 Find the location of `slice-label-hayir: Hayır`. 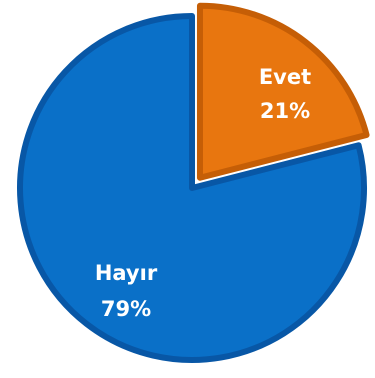

slice-label-hayir: Hayır is located at coordinates (126, 273).